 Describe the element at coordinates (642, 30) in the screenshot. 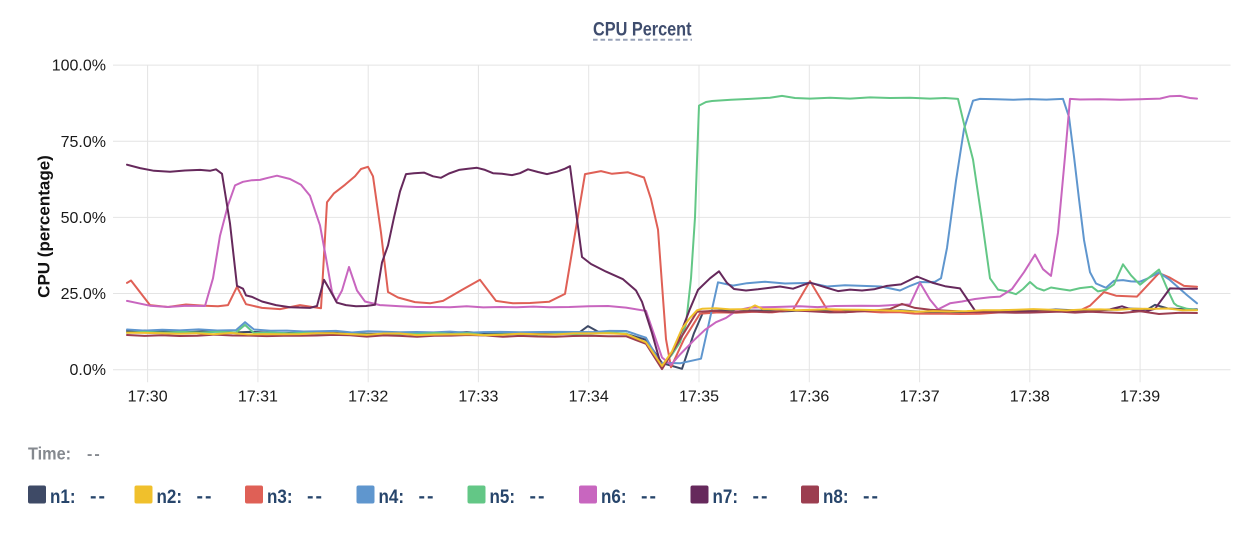

I see `svg-text: CPU Percent` at that location.